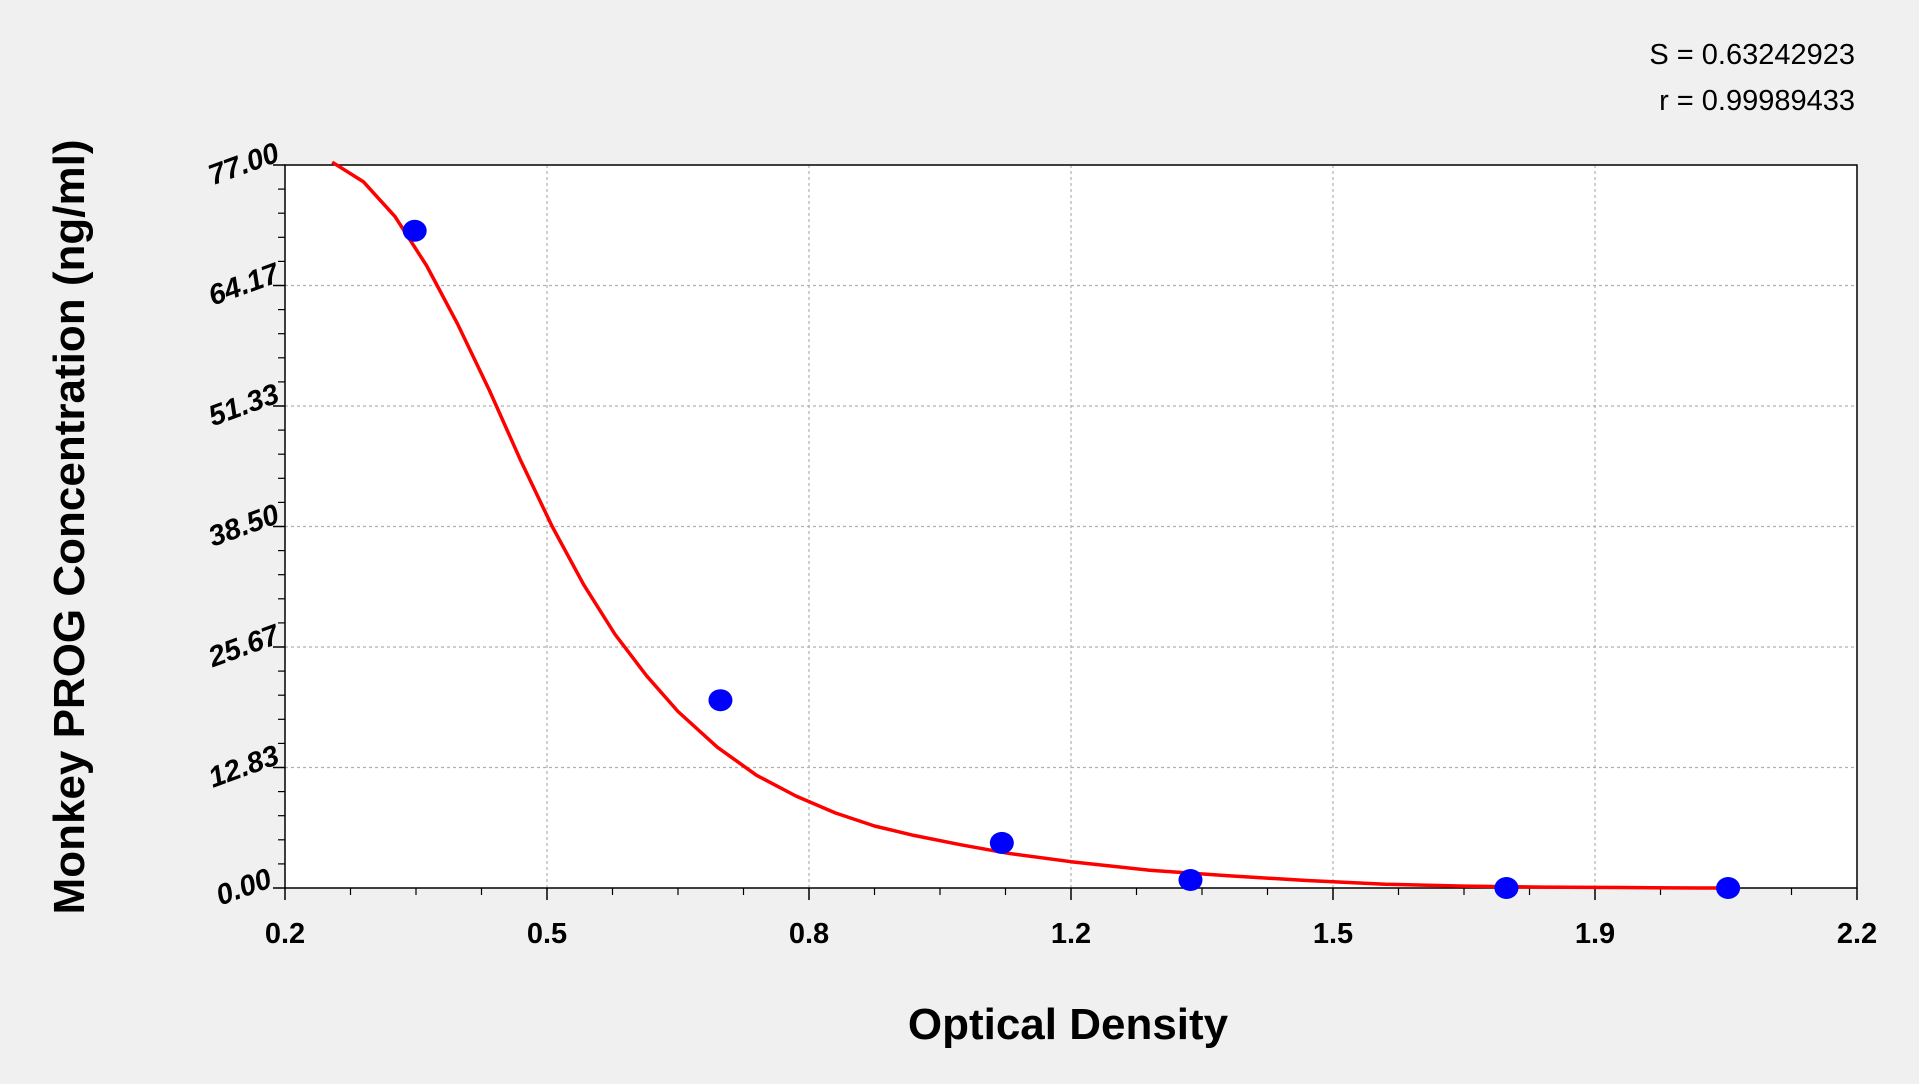 The image size is (1919, 1084). Describe the element at coordinates (809, 934) in the screenshot. I see `x-tick-label: 0.8` at that location.